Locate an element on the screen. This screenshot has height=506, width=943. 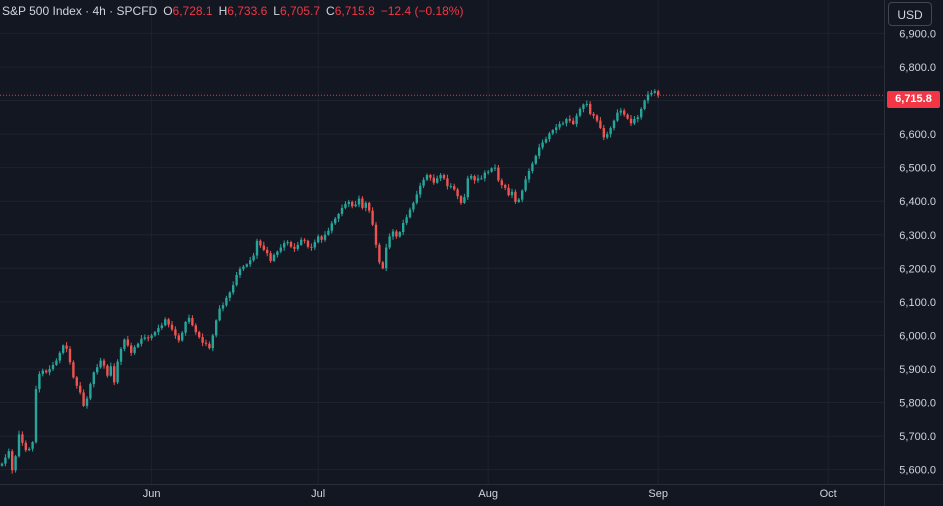
open-value: 6,728.1 is located at coordinates (192, 11).